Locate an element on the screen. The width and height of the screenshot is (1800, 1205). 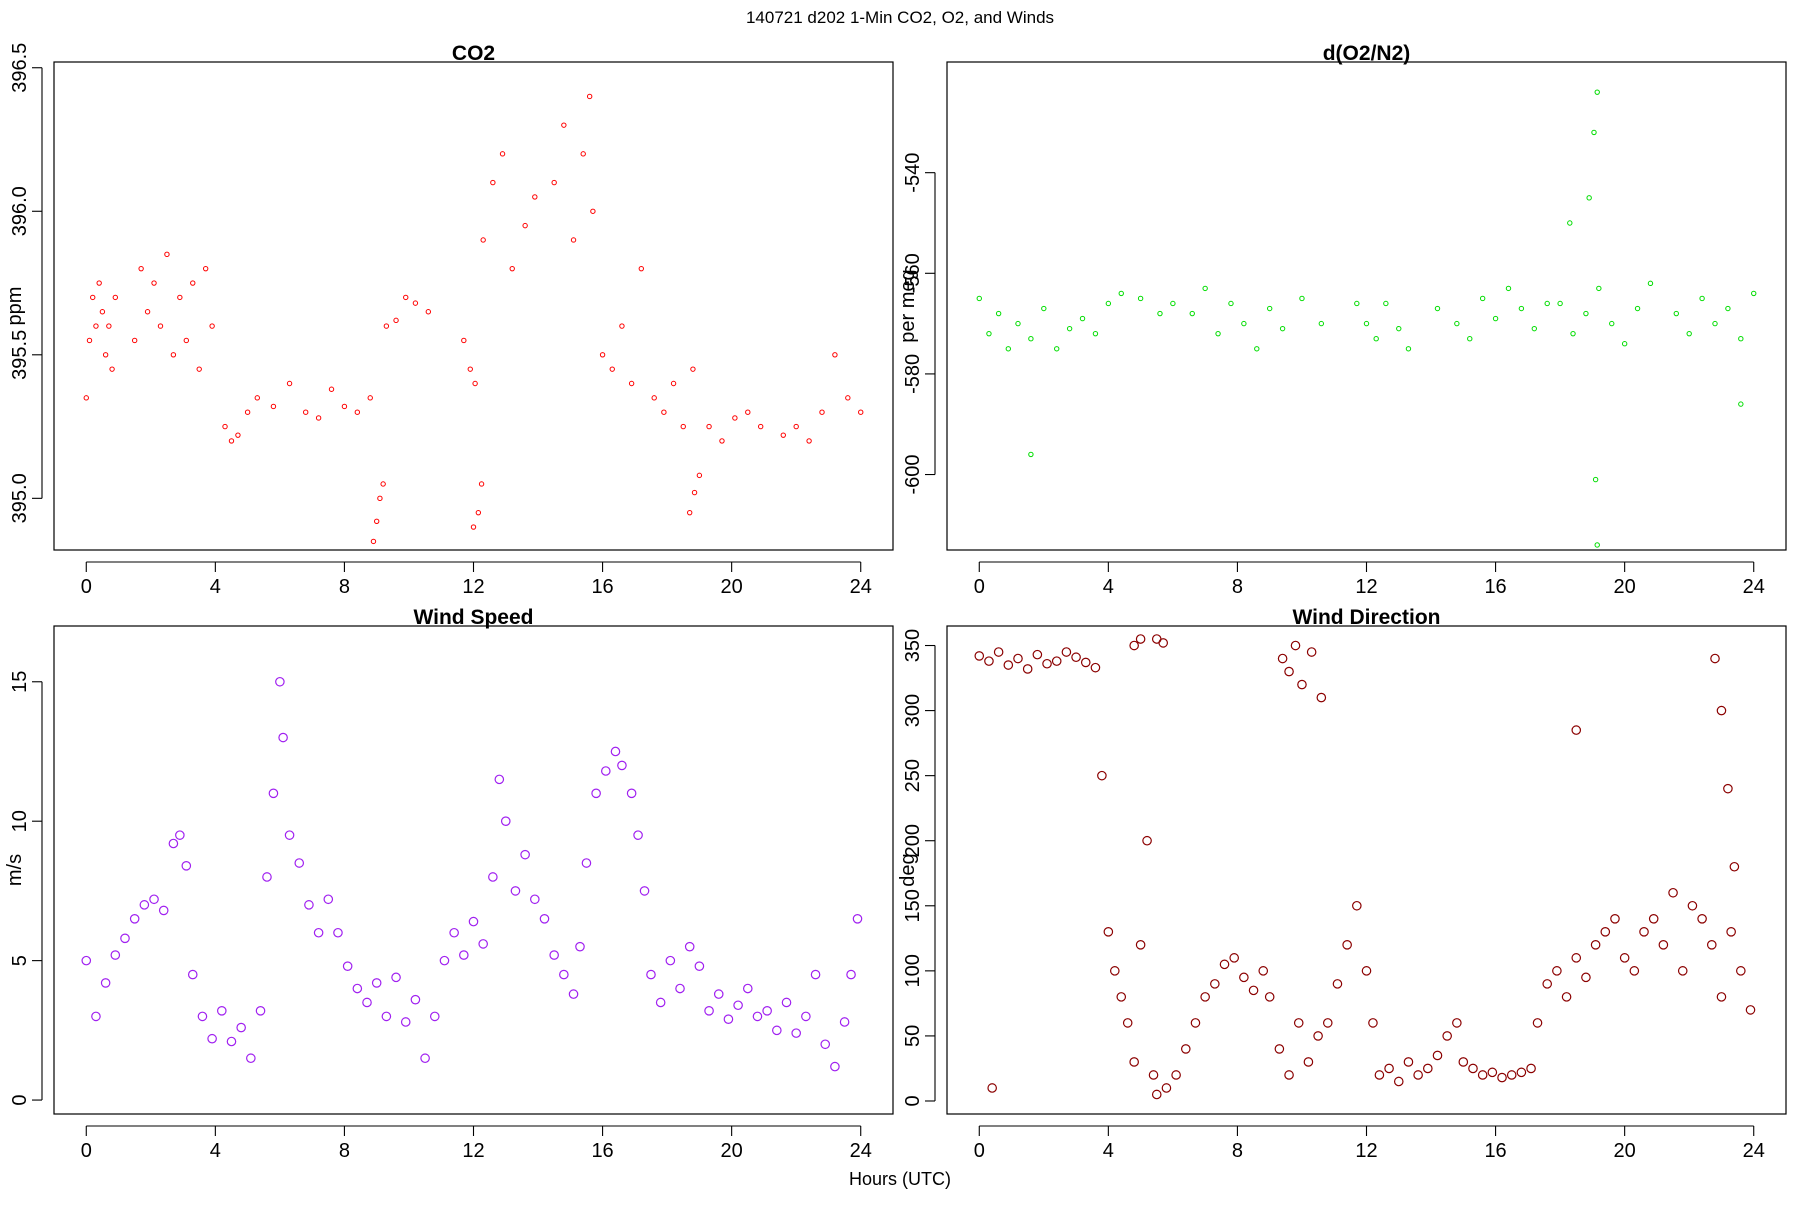
figure-xlabel: Hours (UTC) is located at coordinates (900, 1179).